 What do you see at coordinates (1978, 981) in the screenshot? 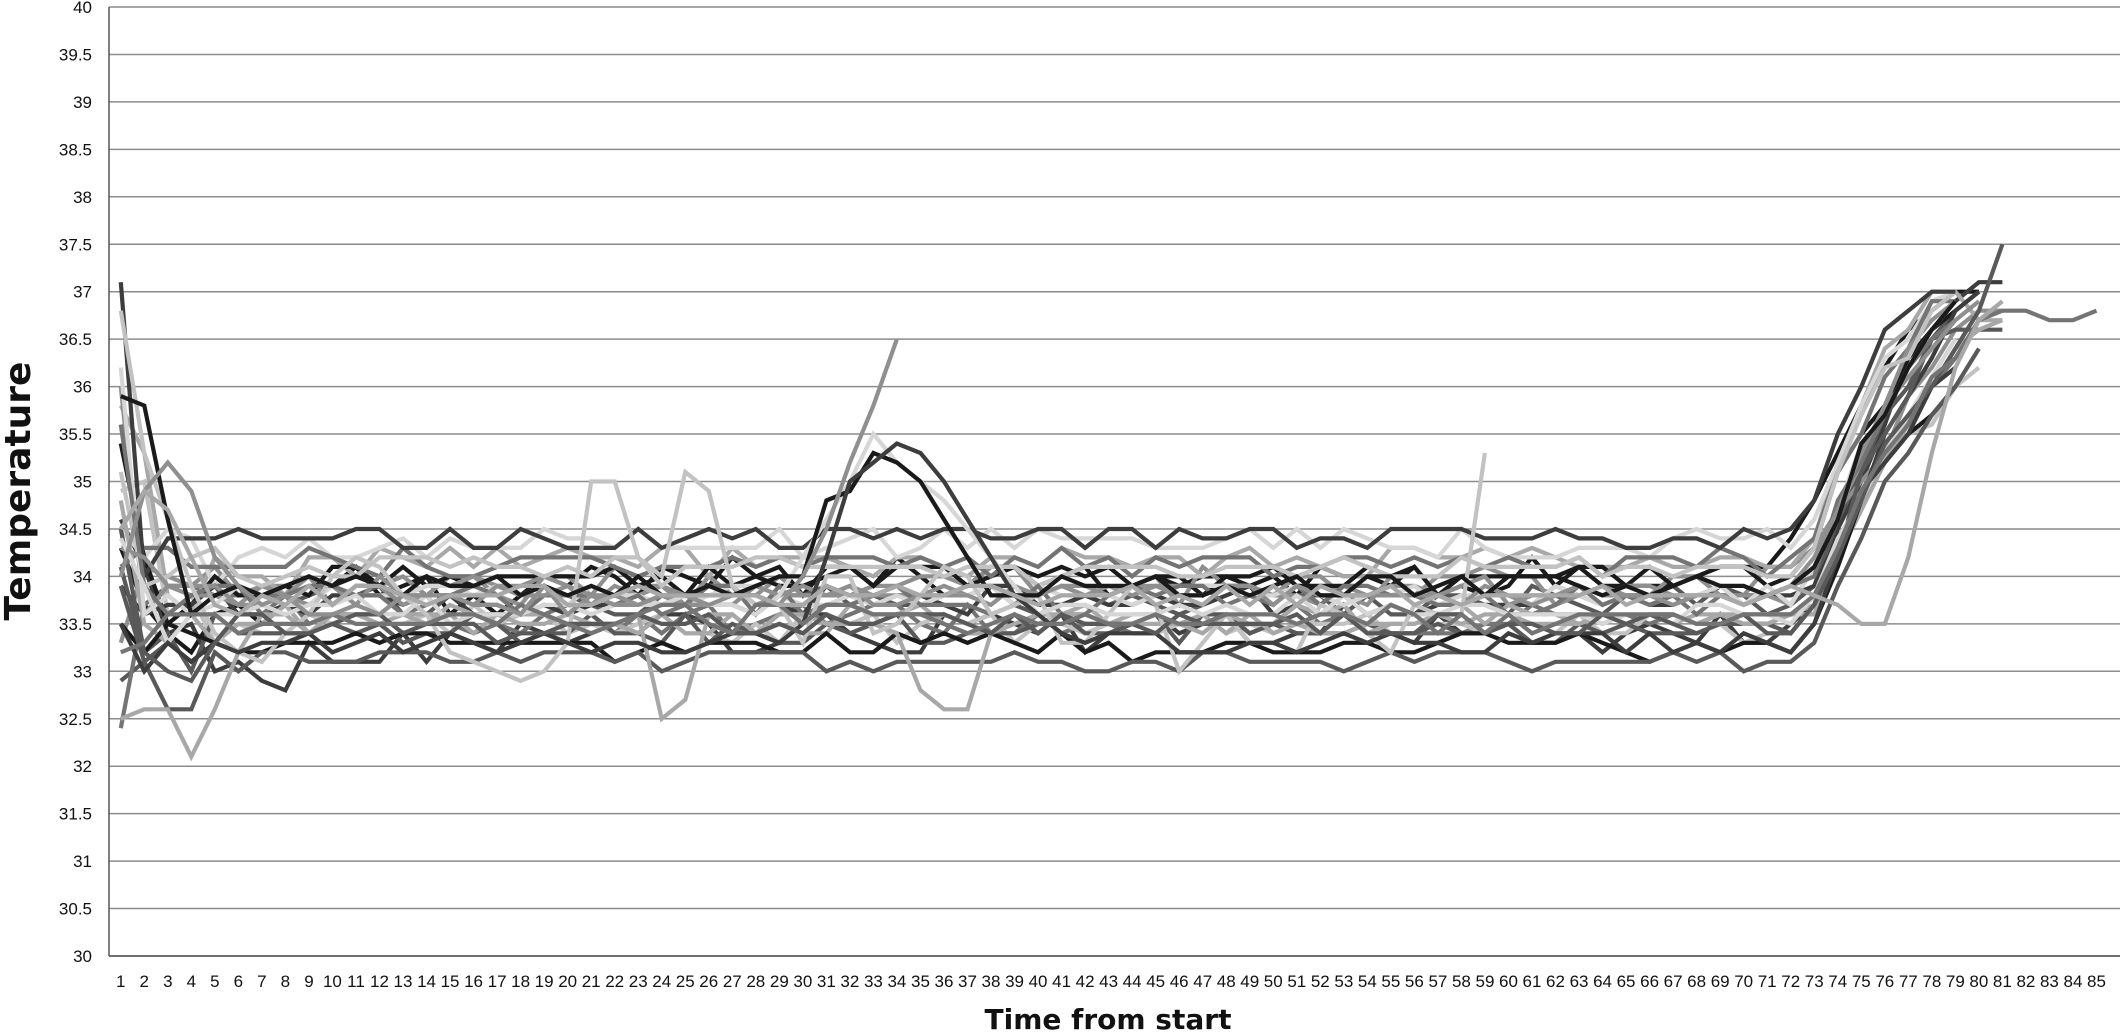
I see `x-tick-label: 80` at bounding box center [1978, 981].